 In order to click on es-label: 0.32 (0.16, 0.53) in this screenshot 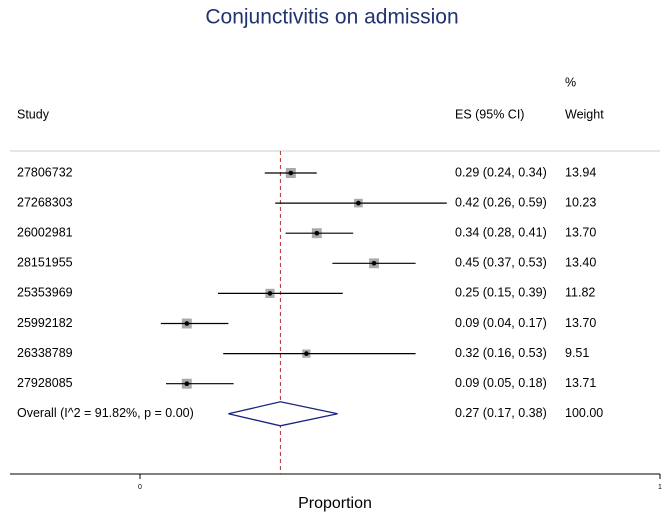, I will do `click(501, 353)`.